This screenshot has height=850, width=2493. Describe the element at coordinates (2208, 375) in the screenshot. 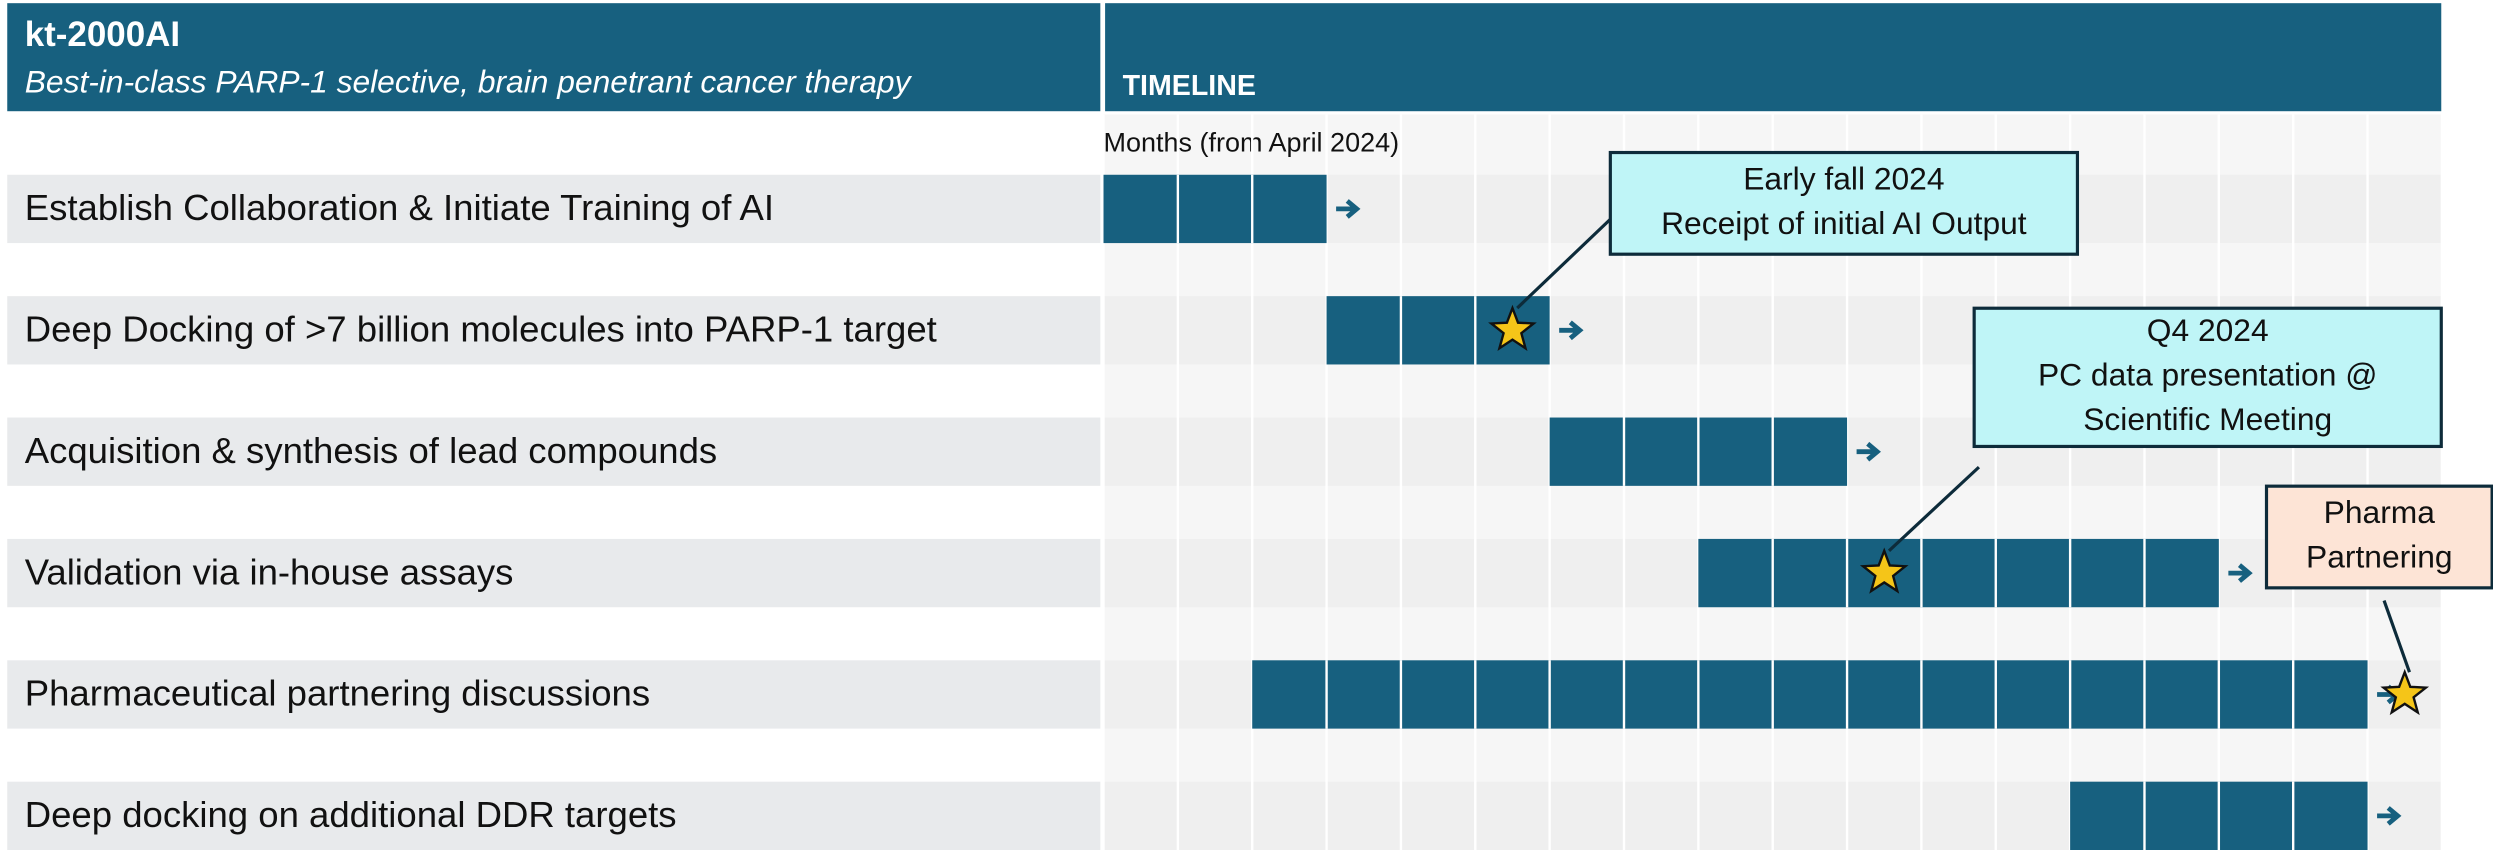

I see `callout-text: PC data presentation @` at that location.